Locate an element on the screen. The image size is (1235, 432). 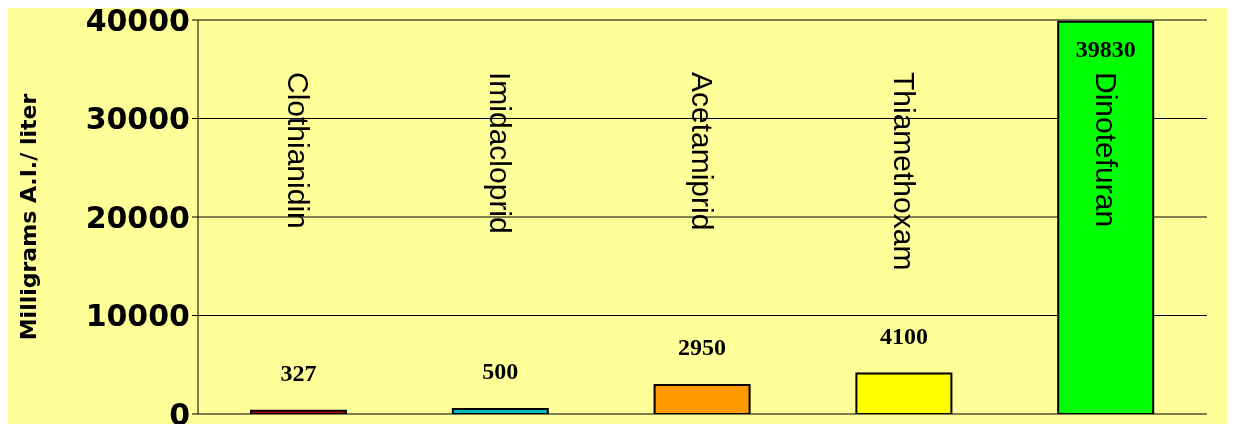
data-label: 4100 is located at coordinates (903, 335).